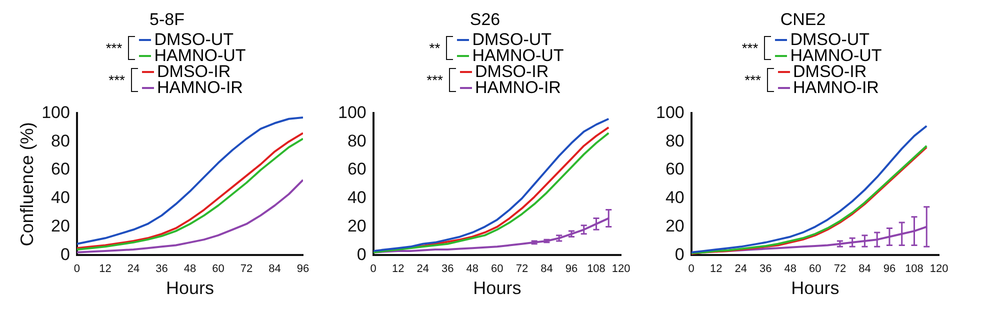 This screenshot has width=984, height=335. Describe the element at coordinates (167, 20) in the screenshot. I see `chart-title: 5-8F` at that location.